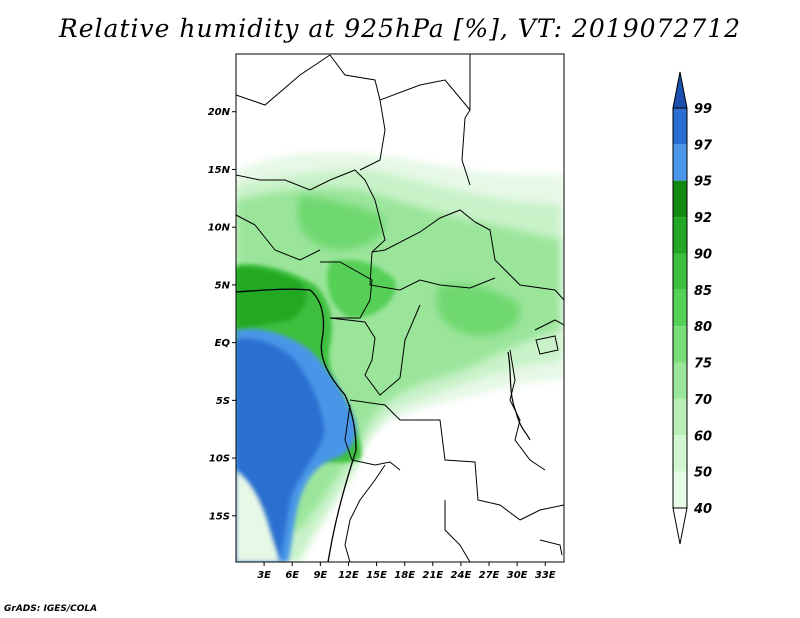 The width and height of the screenshot is (800, 618). What do you see at coordinates (461, 575) in the screenshot?
I see `lon-tick-label: 24E` at bounding box center [461, 575].